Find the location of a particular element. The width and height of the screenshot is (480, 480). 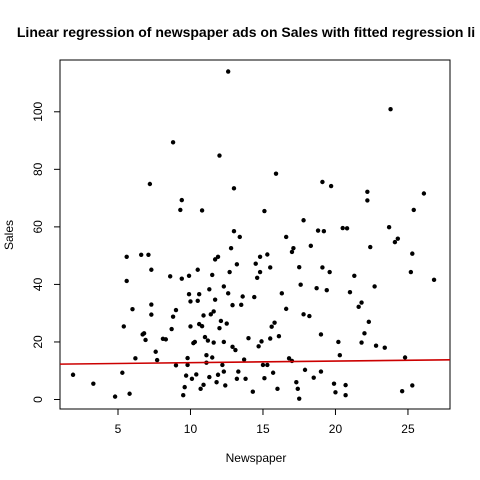

x-tick-label: 5 is located at coordinates (118, 429).